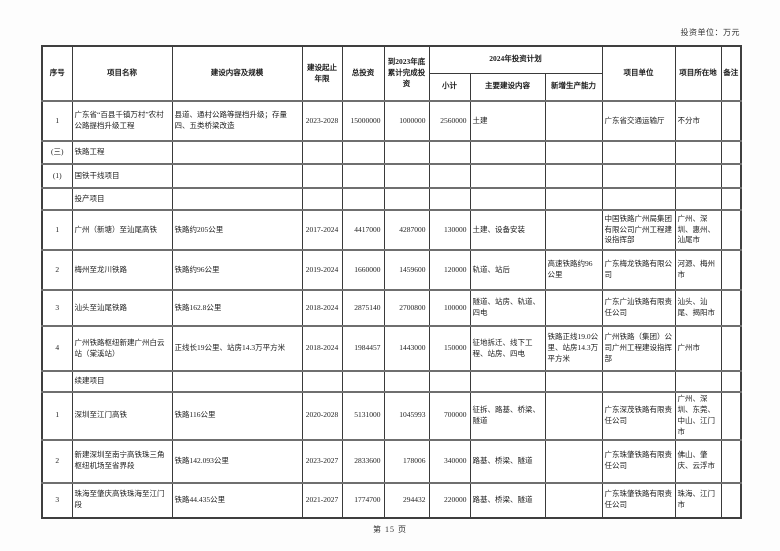 The image size is (780, 551). I want to click on cell-years, so click(322, 176).